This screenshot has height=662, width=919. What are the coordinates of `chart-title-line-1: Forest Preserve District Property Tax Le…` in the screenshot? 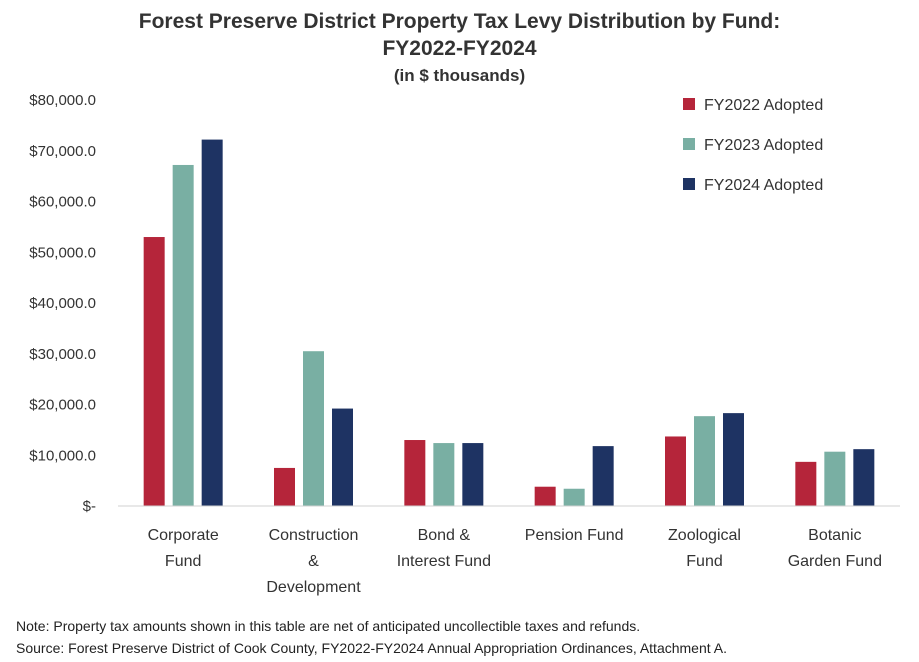 It's located at (459, 21).